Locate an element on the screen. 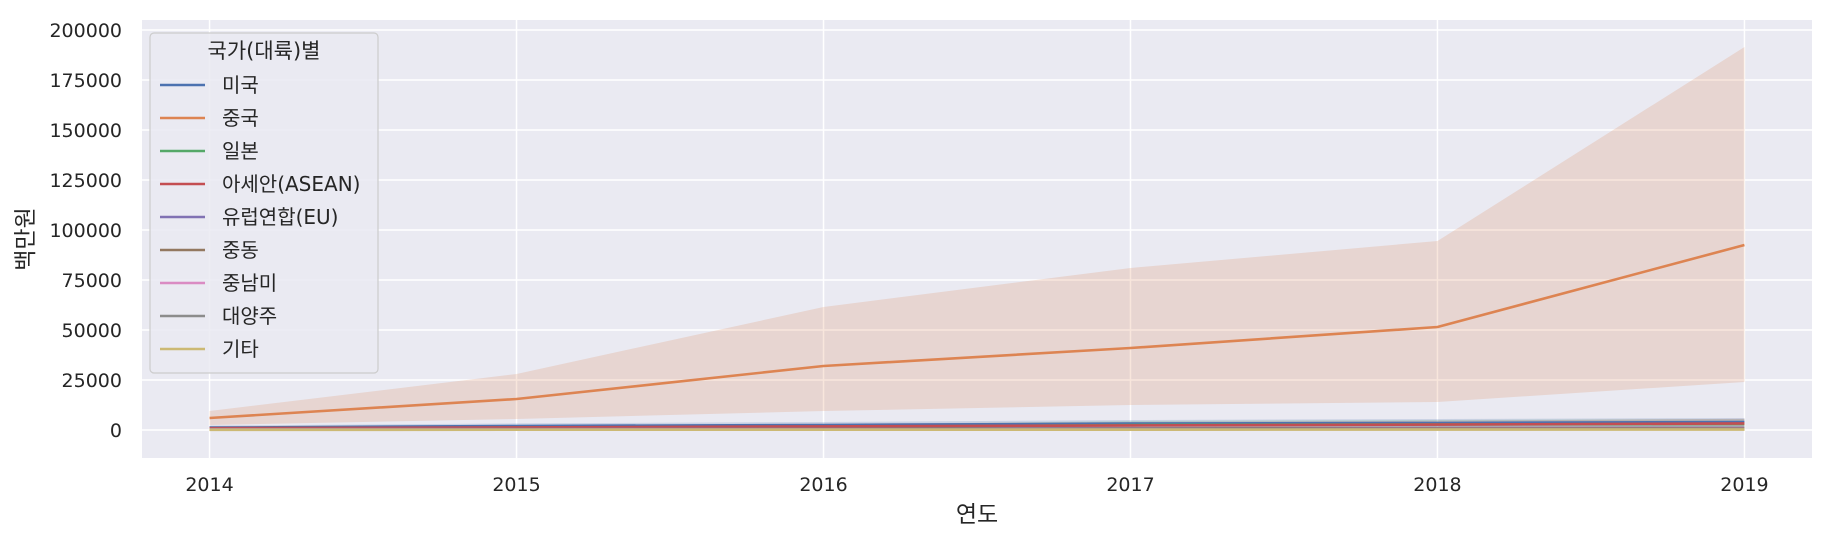  x-axis-label: 연도 is located at coordinates (977, 515).